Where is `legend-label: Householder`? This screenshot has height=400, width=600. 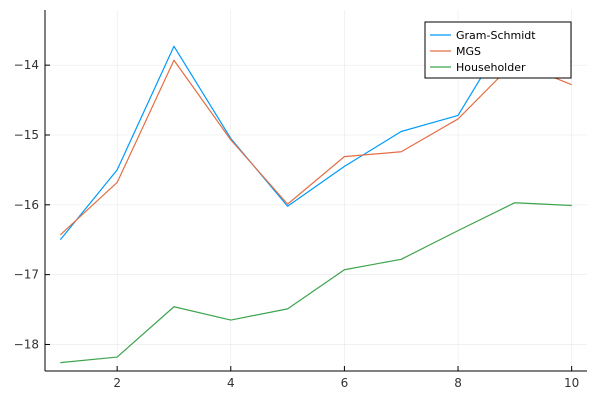
legend-label: Householder is located at coordinates (491, 67).